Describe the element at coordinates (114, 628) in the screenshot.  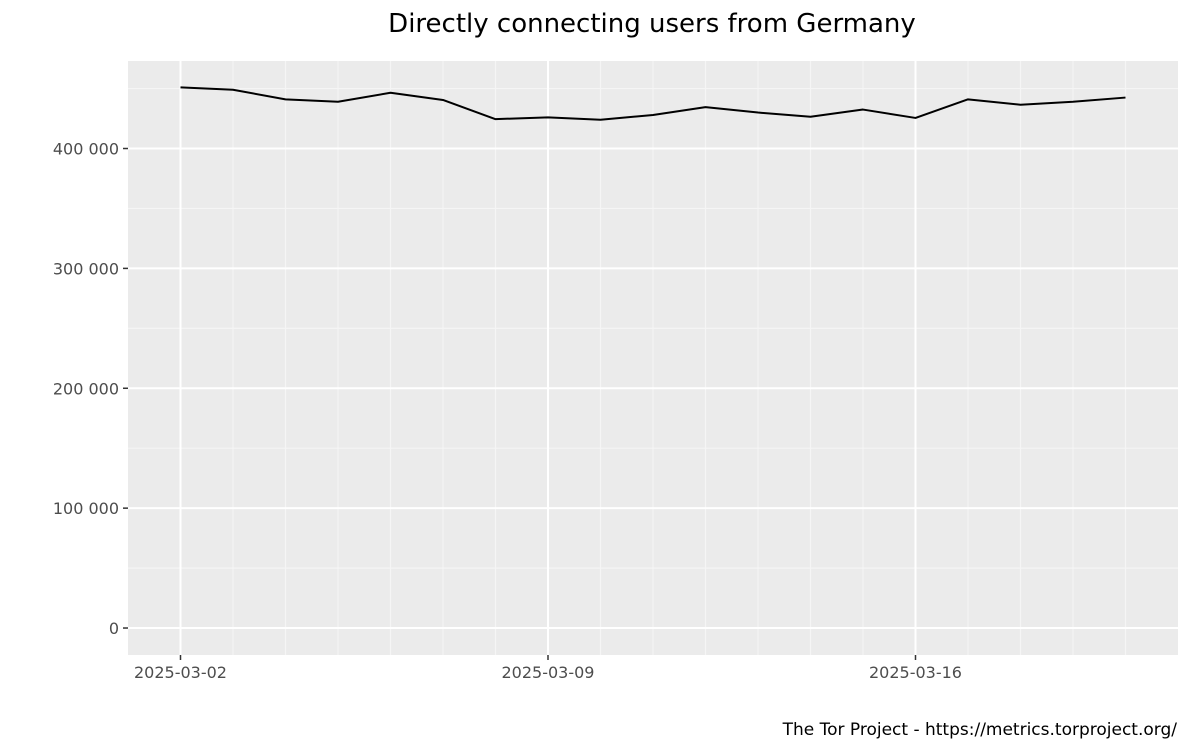
I see `y-tick-label: 0` at that location.